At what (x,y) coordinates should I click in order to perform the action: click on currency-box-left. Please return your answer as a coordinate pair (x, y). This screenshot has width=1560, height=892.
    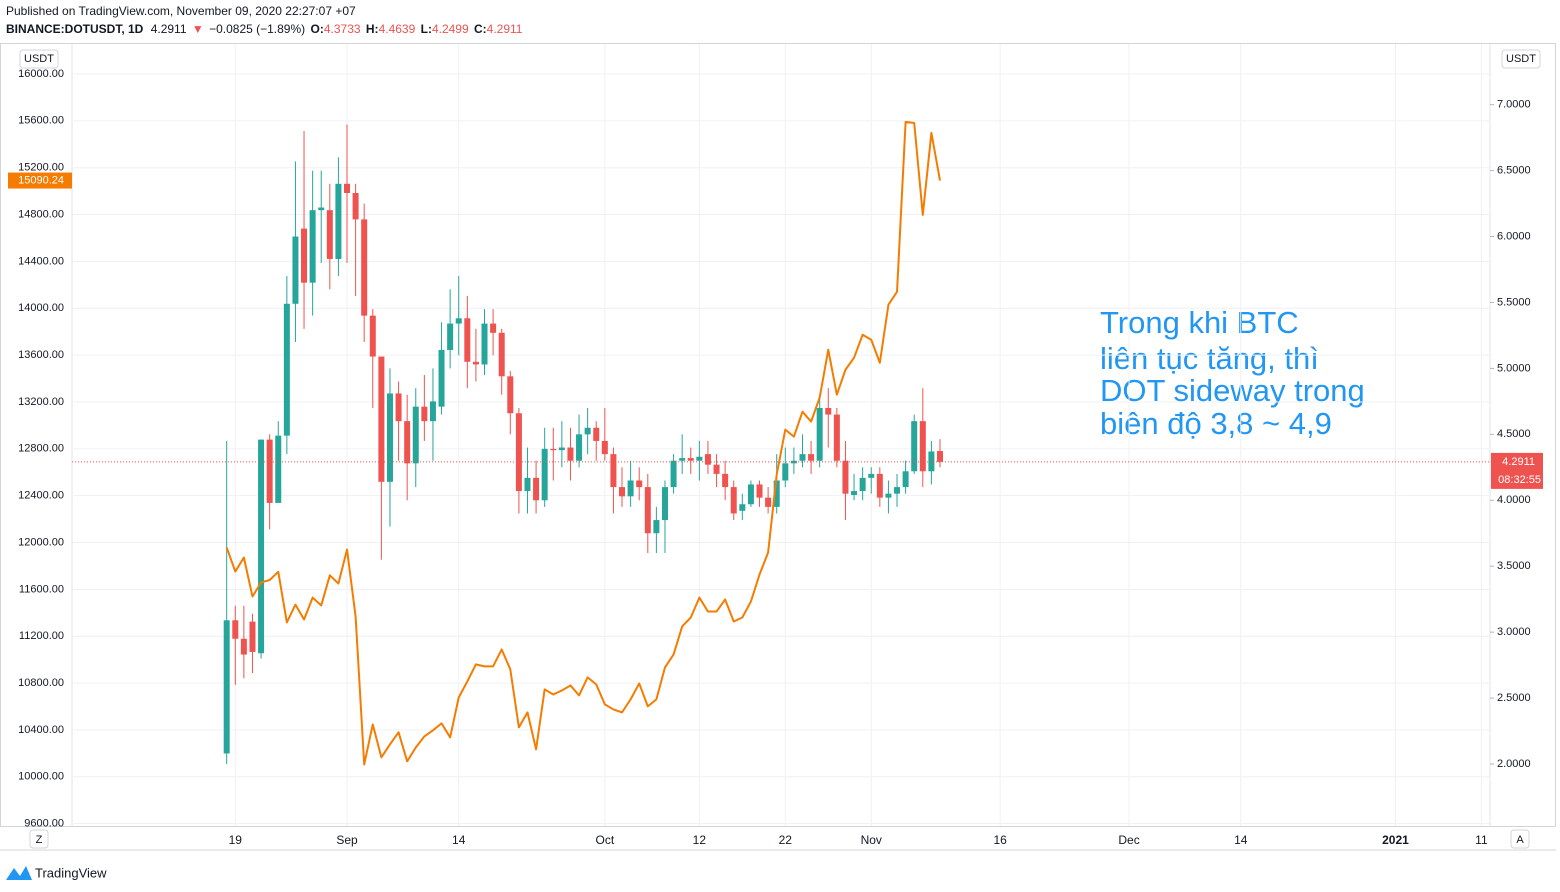
    Looking at the image, I should click on (39, 59).